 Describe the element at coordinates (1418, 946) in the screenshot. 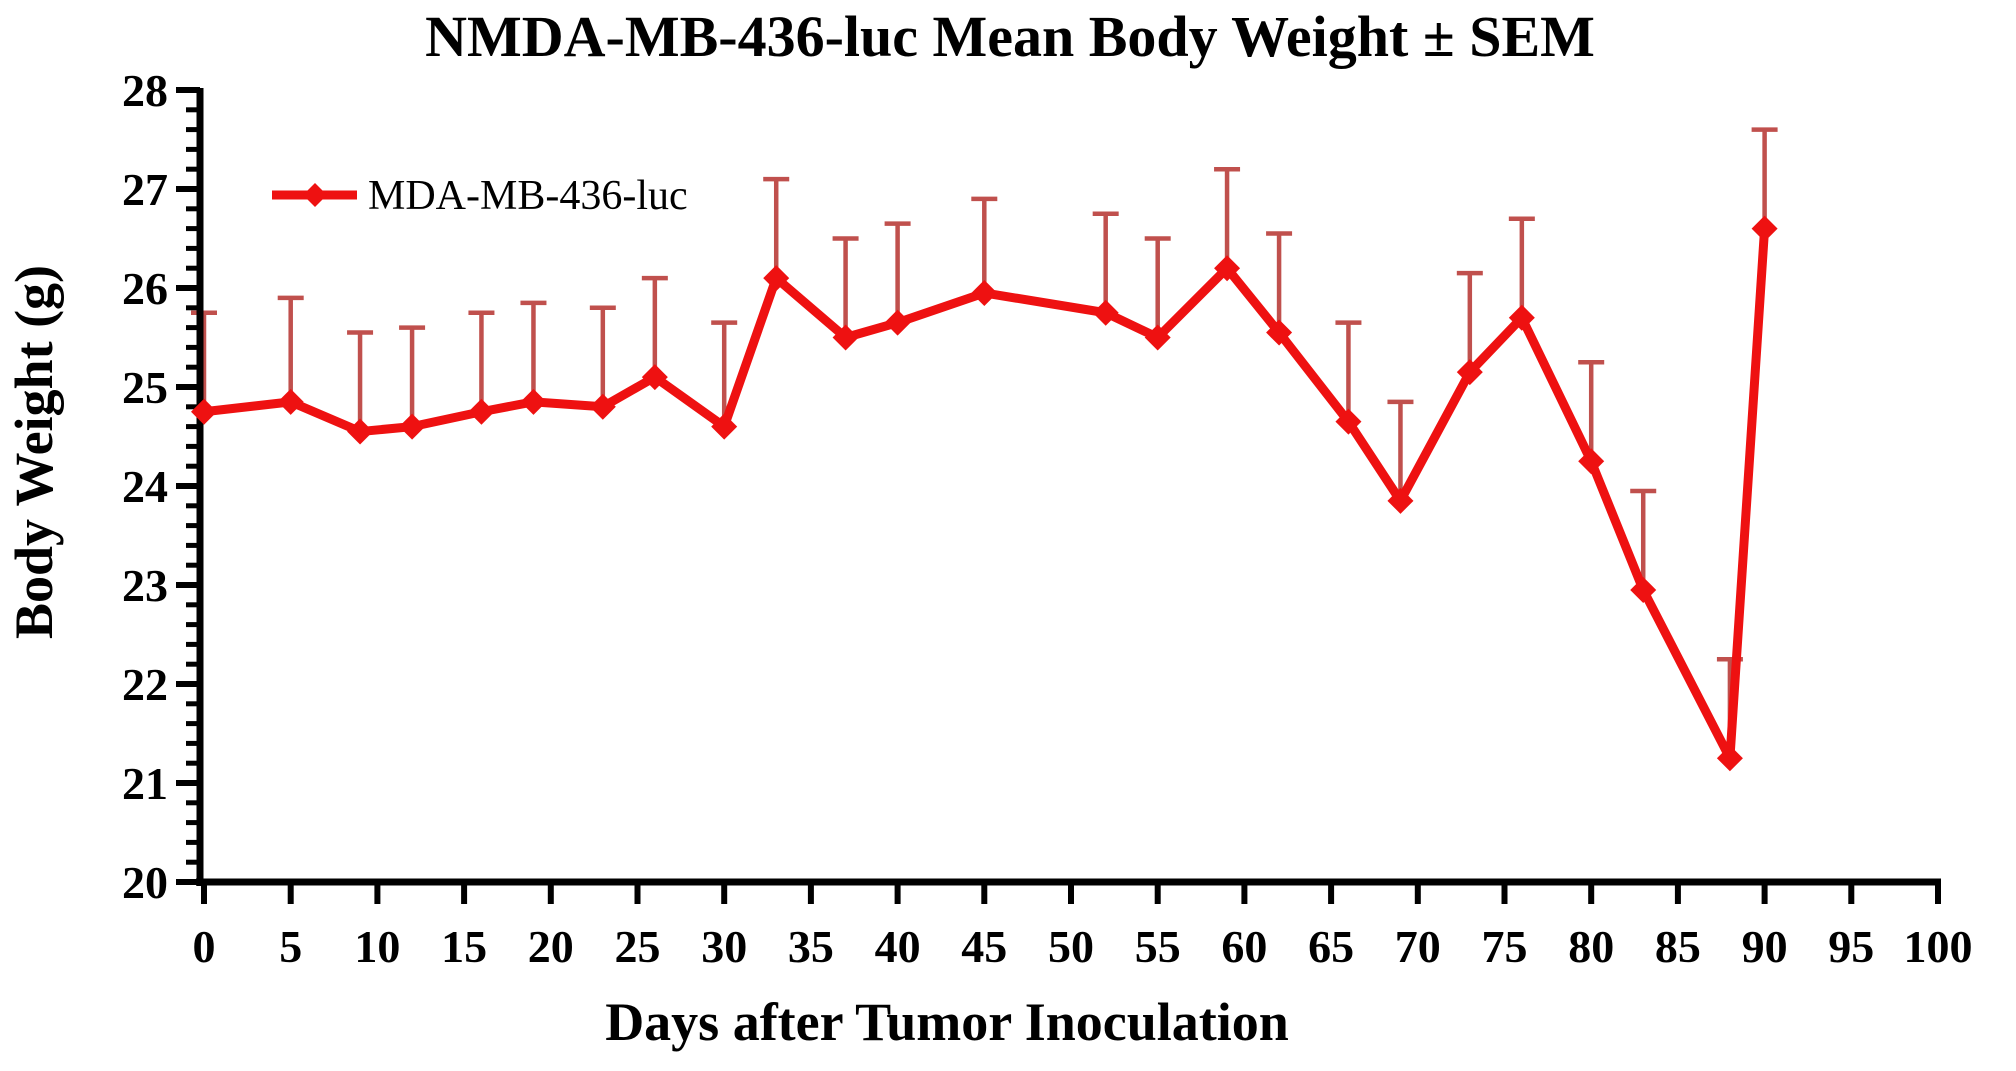

I see `x-tick-label: 70` at that location.